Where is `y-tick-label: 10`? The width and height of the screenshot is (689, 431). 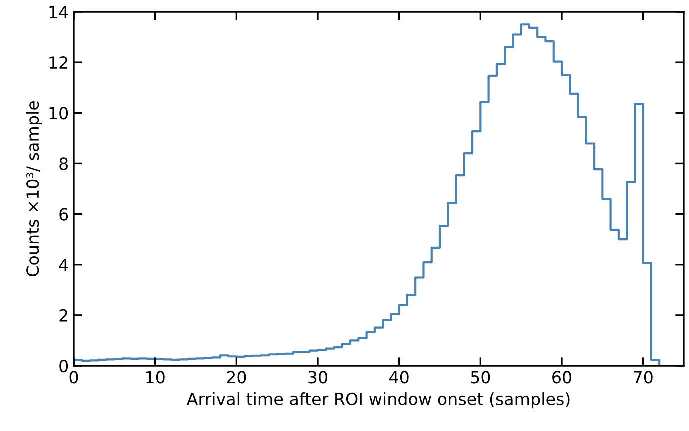 y-tick-label: 10 is located at coordinates (59, 113).